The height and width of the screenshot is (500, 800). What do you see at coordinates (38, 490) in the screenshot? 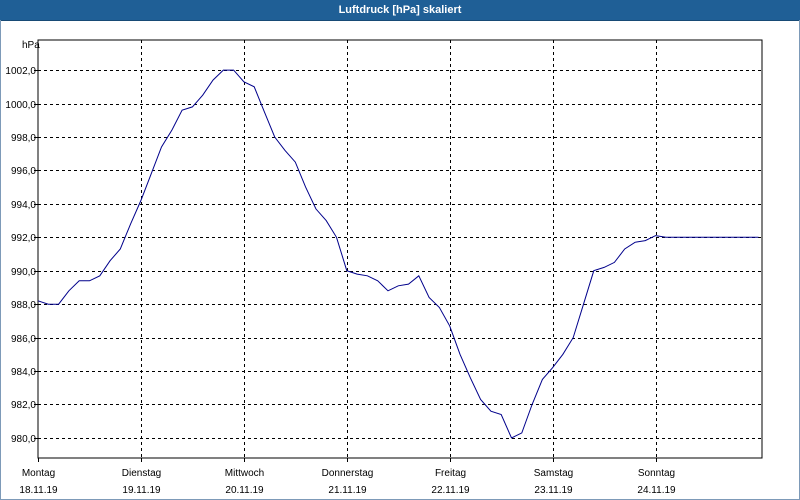
I see `x-tick-label-date: 18.11.19` at bounding box center [38, 490].